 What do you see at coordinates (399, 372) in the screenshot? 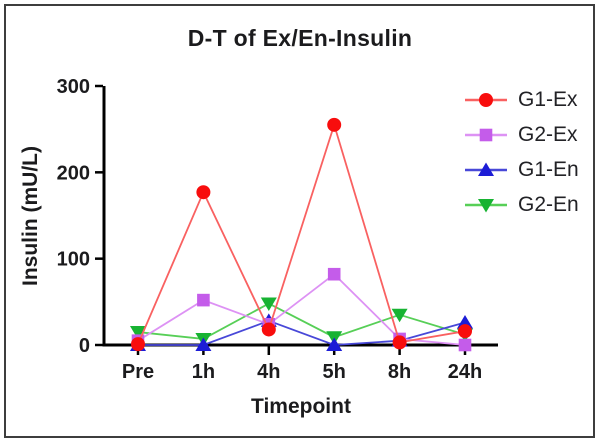
I see `x-tick-label: 8h` at bounding box center [399, 372].